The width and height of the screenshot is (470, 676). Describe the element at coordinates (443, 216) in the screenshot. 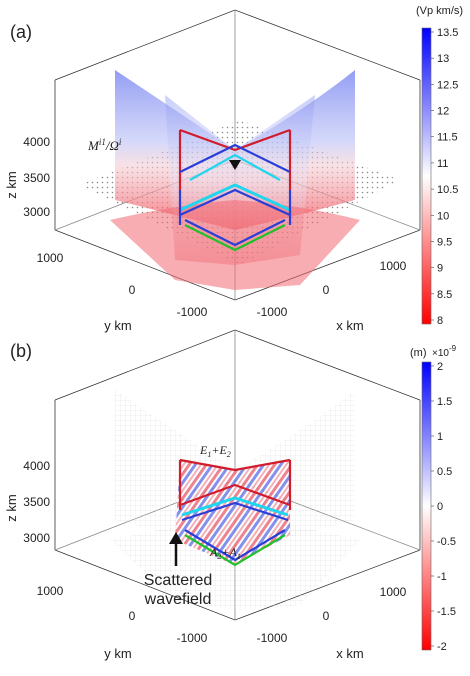

I see `colorbar-tick-label: 10` at that location.